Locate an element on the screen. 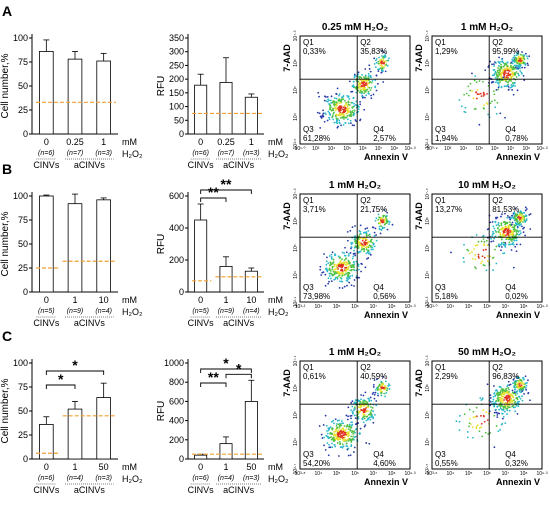 Image resolution: width=550 pixels, height=526 pixels. n-label: (n=9) is located at coordinates (75, 311).